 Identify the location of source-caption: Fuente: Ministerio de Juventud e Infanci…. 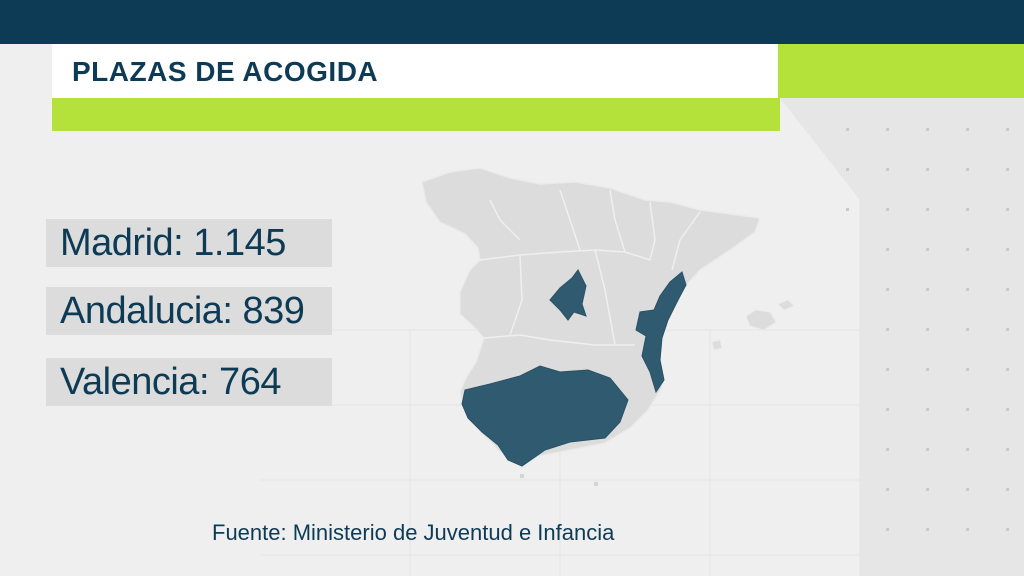
(413, 532).